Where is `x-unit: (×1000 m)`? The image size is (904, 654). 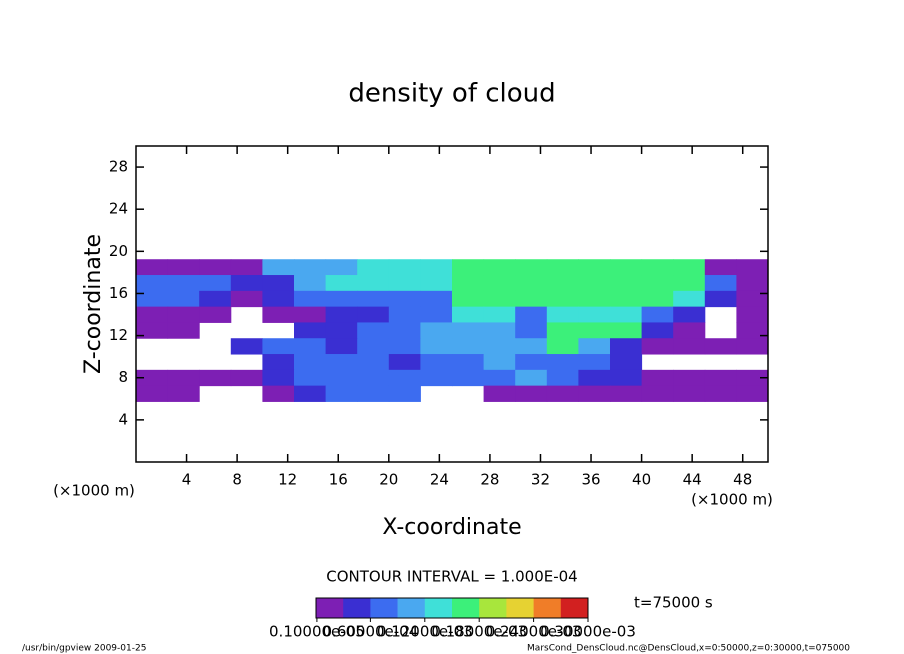 x-unit: (×1000 m) is located at coordinates (732, 500).